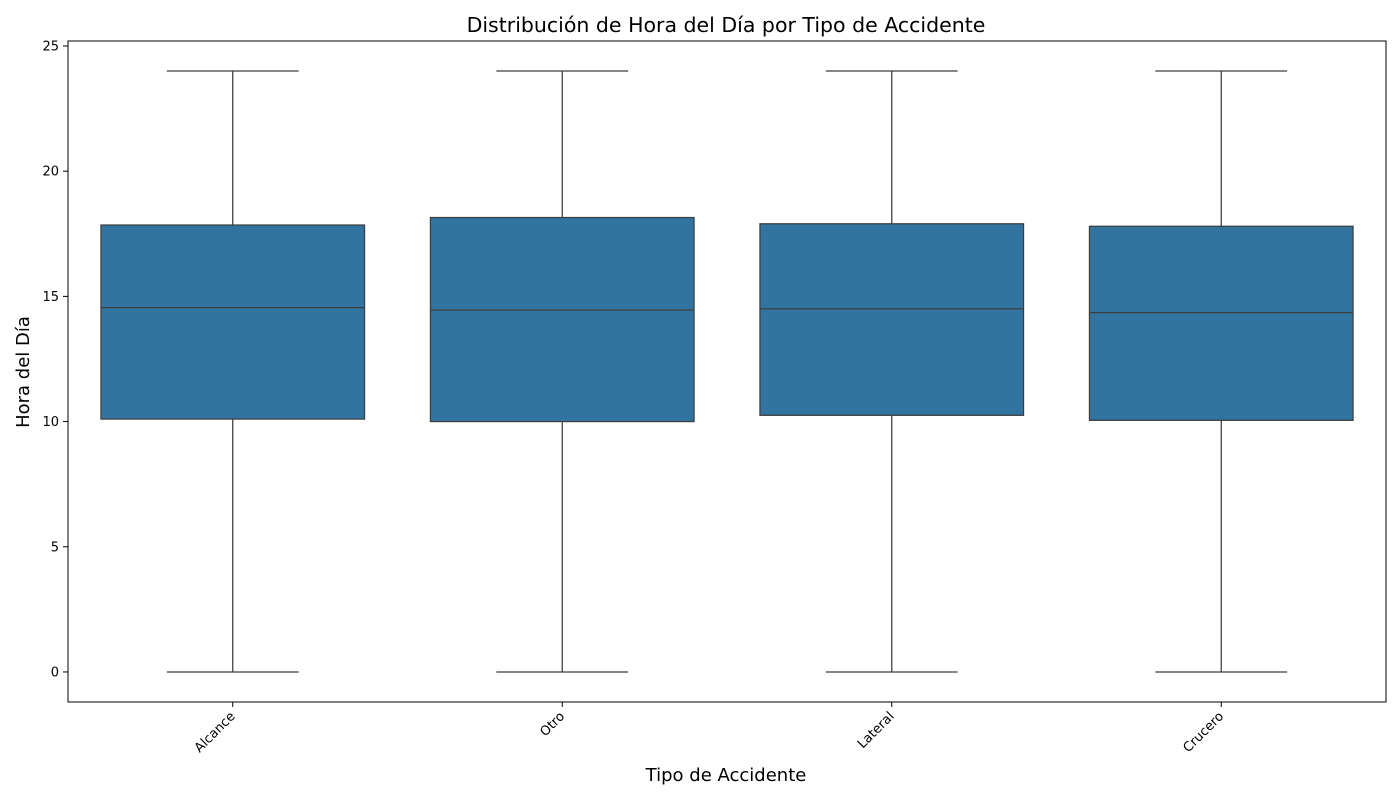 This screenshot has width=1400, height=800. What do you see at coordinates (215, 732) in the screenshot?
I see `x-tick-label-alcance: Alcance` at bounding box center [215, 732].